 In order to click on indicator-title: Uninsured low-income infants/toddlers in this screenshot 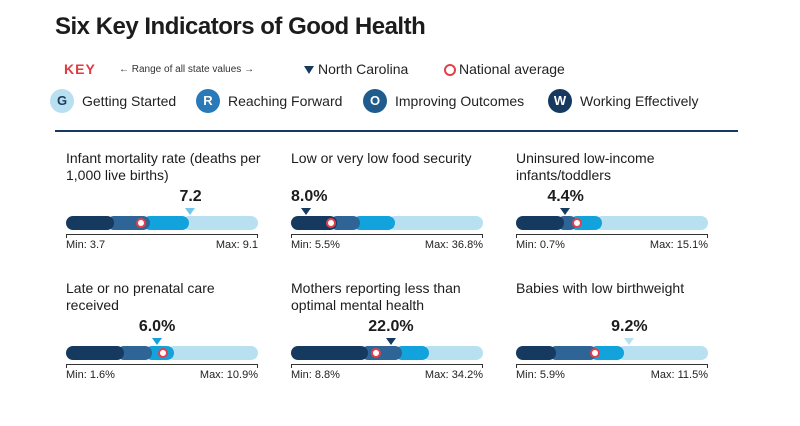, I will do `click(585, 166)`.